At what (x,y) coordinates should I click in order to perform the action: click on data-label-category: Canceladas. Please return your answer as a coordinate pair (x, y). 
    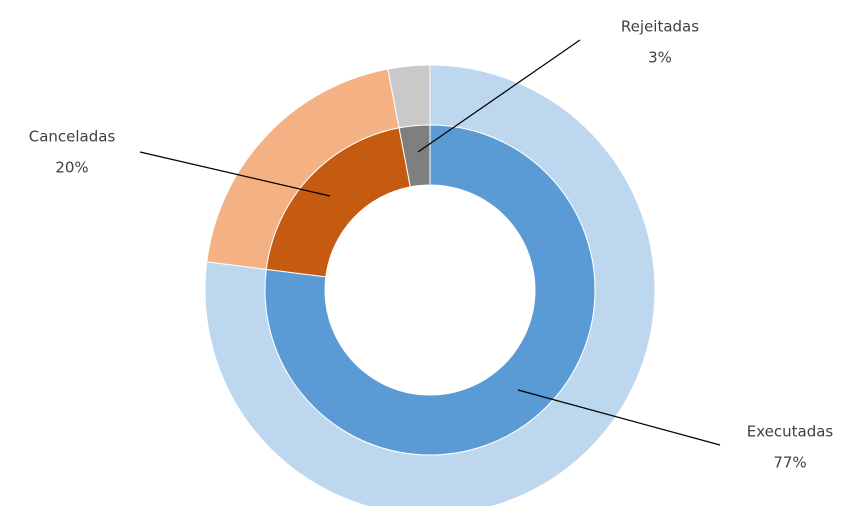
    Looking at the image, I should click on (72, 137).